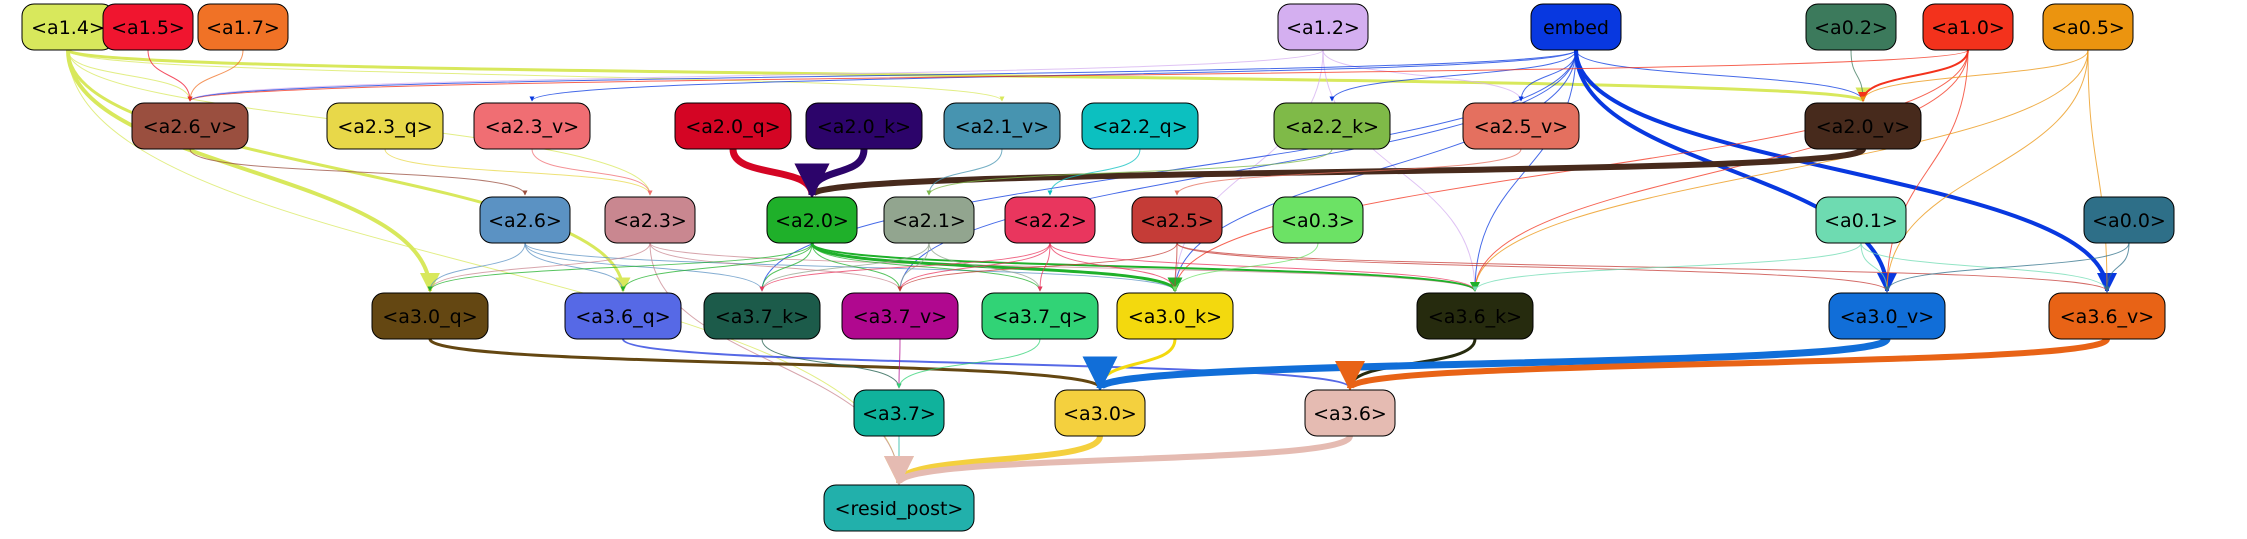  I want to click on edge-a2_2-to-a3_7_k, so click(905, 267).